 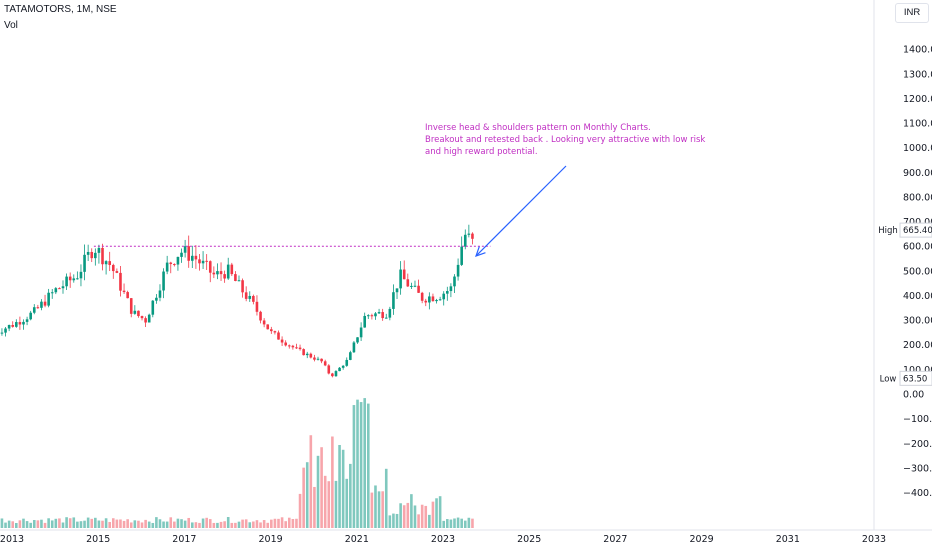 I want to click on volume-bars, so click(x=237, y=463).